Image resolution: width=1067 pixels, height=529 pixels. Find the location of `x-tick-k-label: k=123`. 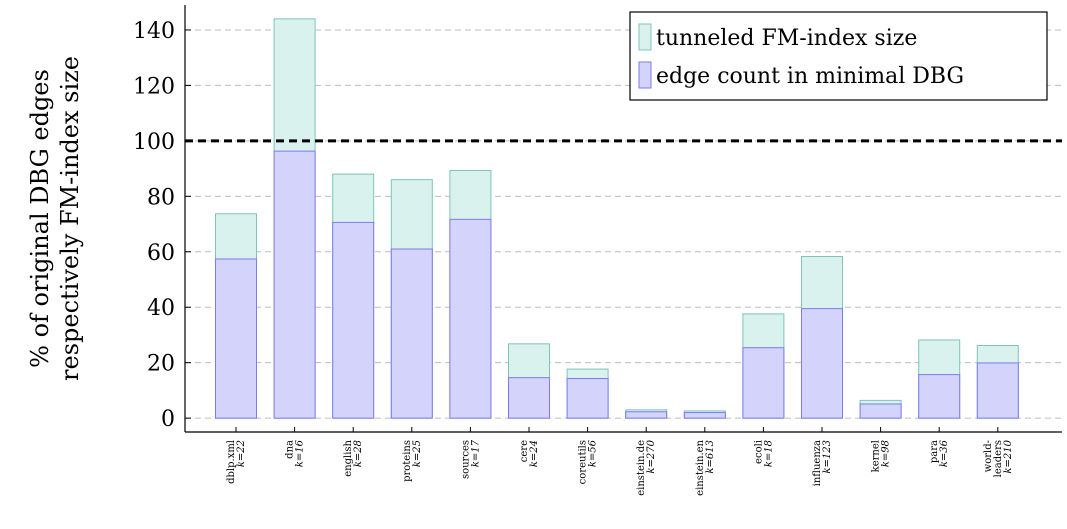

x-tick-k-label: k=123 is located at coordinates (827, 457).